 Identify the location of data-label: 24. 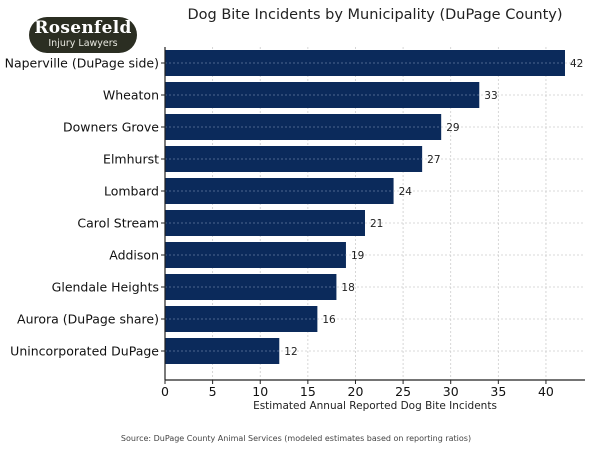
(406, 192).